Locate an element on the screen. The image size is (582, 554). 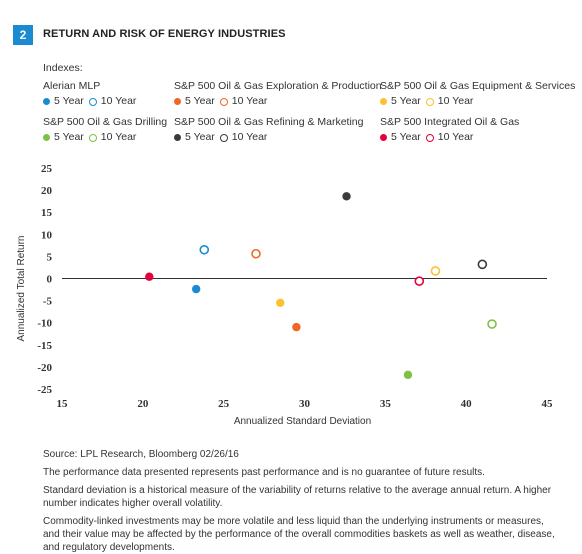
series-1-10-year-point is located at coordinates (256, 253).